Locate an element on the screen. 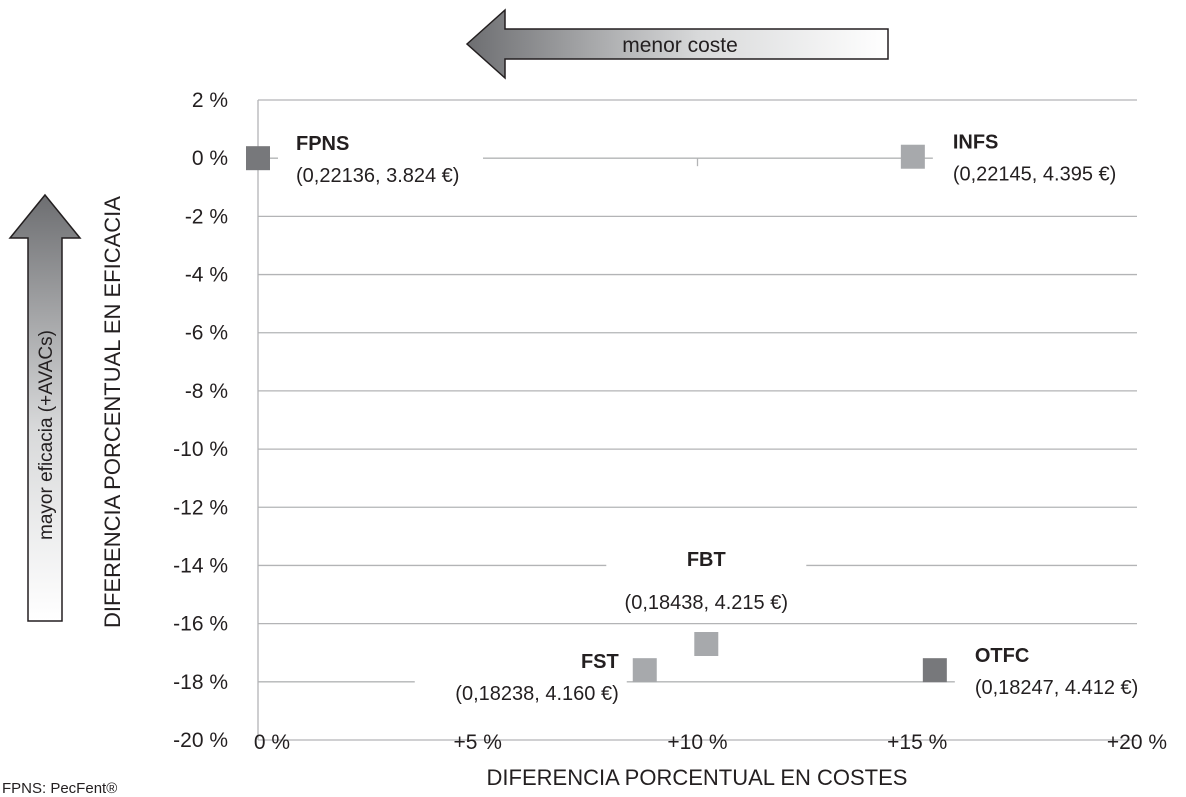 This screenshot has width=1186, height=797. point-name-label: FPNS is located at coordinates (322, 144).